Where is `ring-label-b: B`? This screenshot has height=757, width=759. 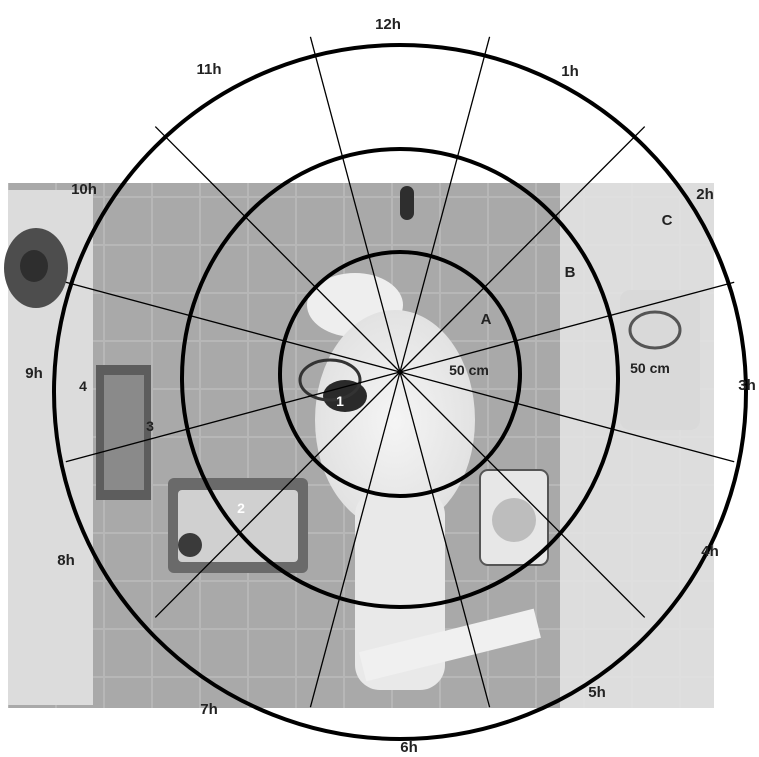
ring-label-b: B is located at coordinates (570, 272).